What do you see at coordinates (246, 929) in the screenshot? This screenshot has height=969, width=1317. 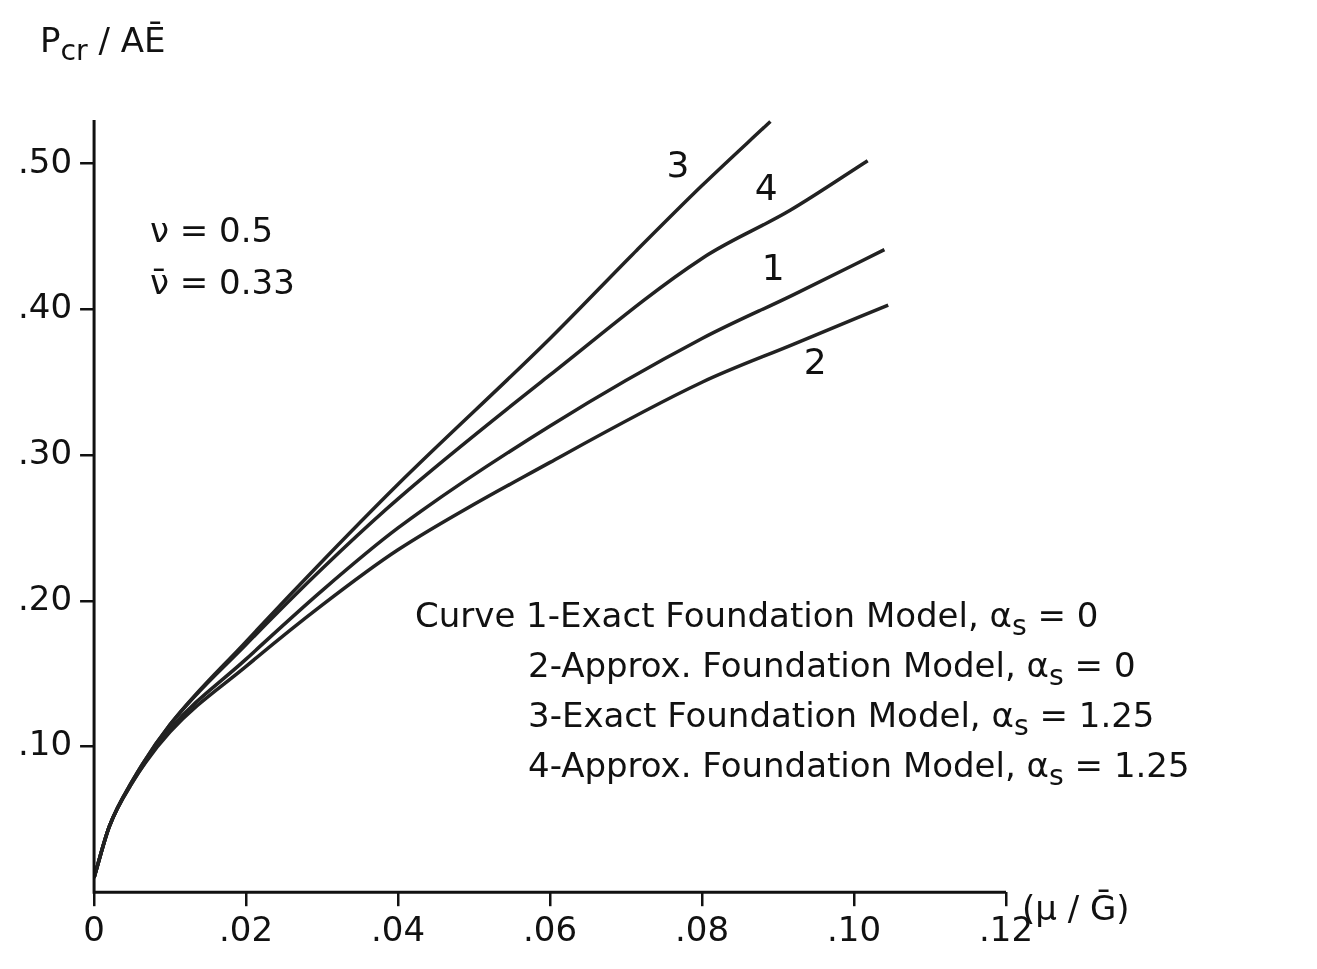 I see `x-tick-label: .02` at bounding box center [246, 929].